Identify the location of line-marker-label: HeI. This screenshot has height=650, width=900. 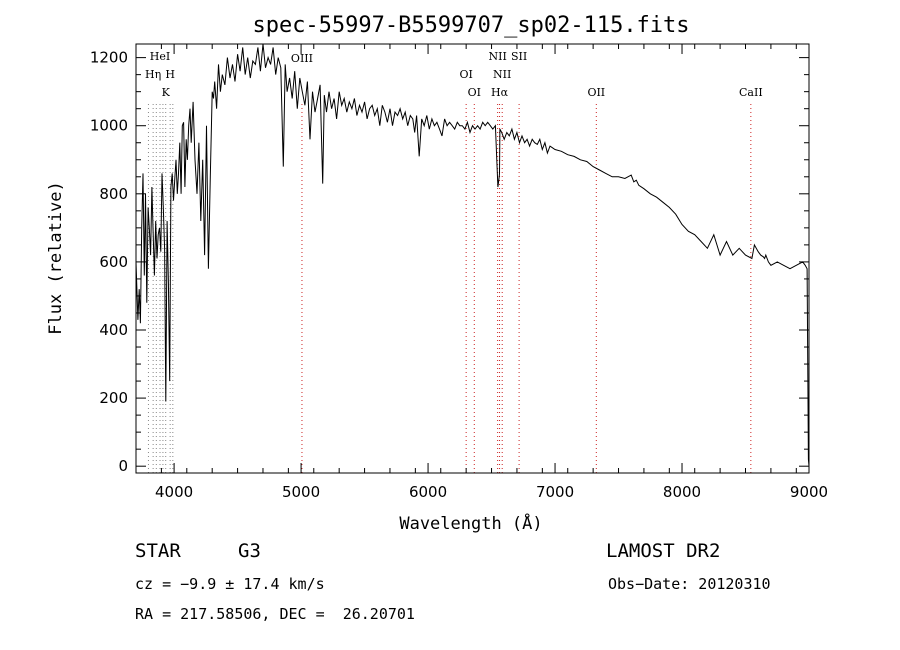
(160, 56).